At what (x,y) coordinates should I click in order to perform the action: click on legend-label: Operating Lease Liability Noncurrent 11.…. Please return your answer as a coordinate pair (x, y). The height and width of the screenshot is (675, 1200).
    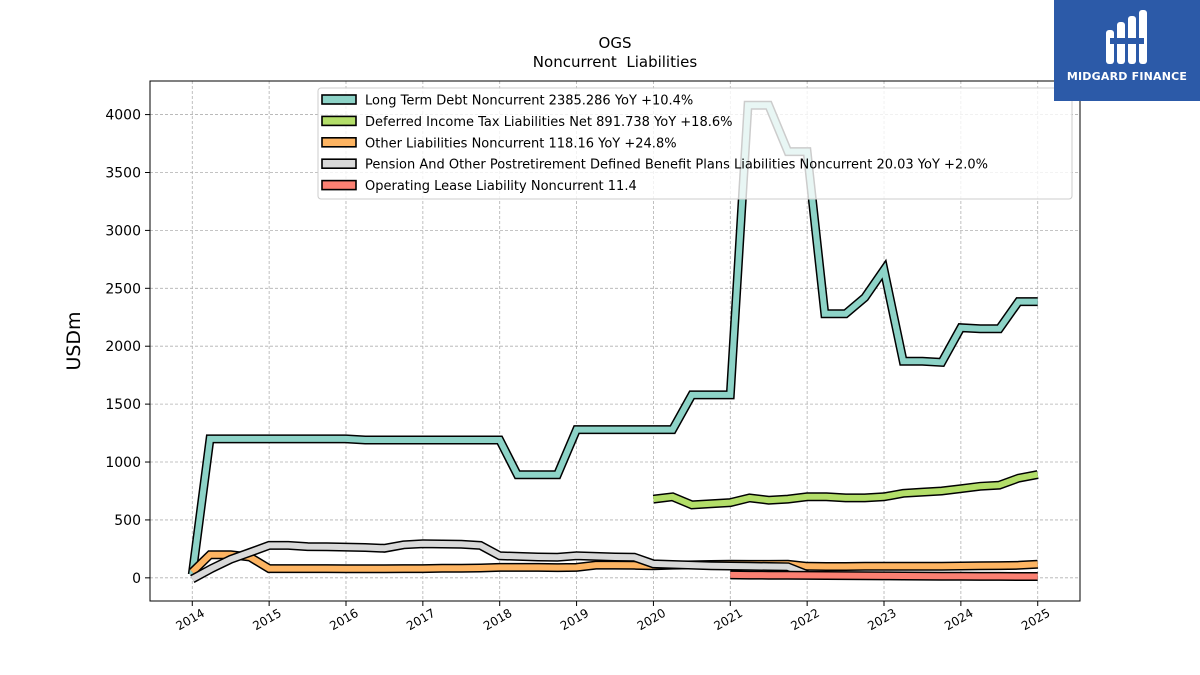
    Looking at the image, I should click on (501, 186).